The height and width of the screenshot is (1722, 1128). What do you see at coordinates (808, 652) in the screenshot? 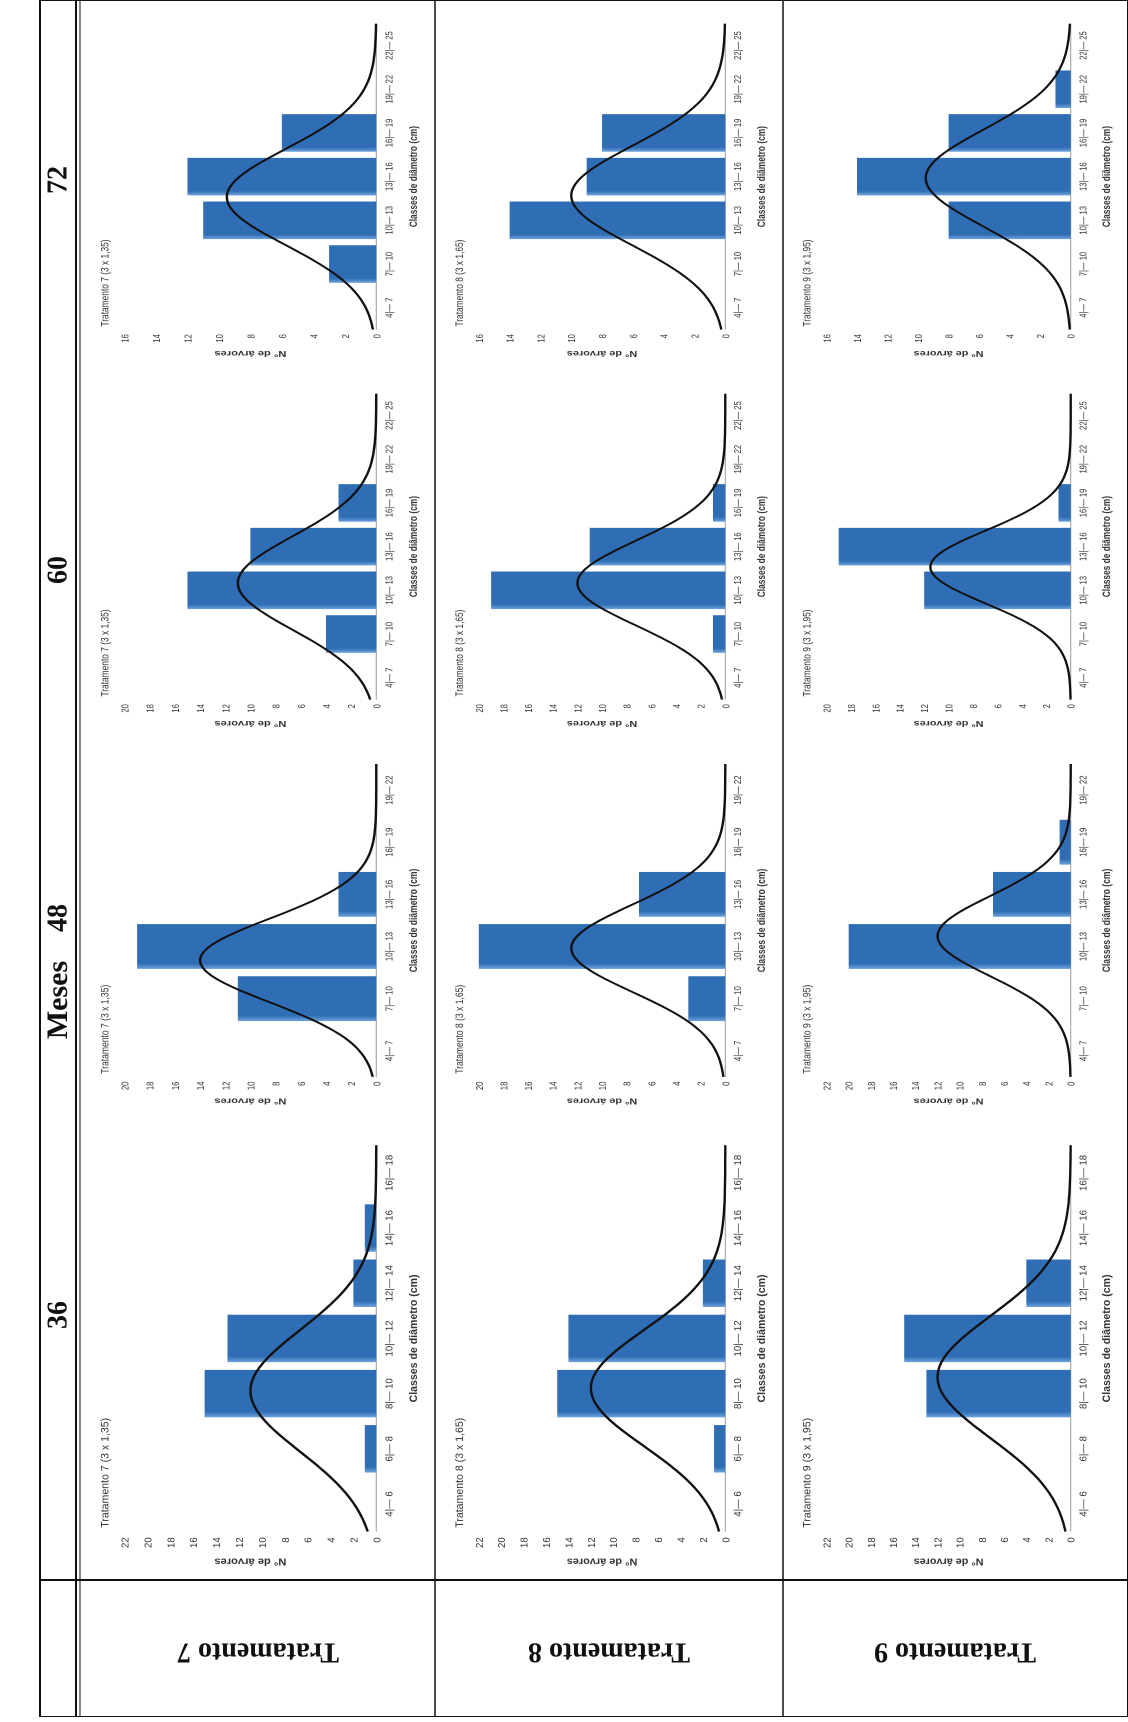
I see `chart-title: Tratamento 9 (3 x 1,95)` at bounding box center [808, 652].